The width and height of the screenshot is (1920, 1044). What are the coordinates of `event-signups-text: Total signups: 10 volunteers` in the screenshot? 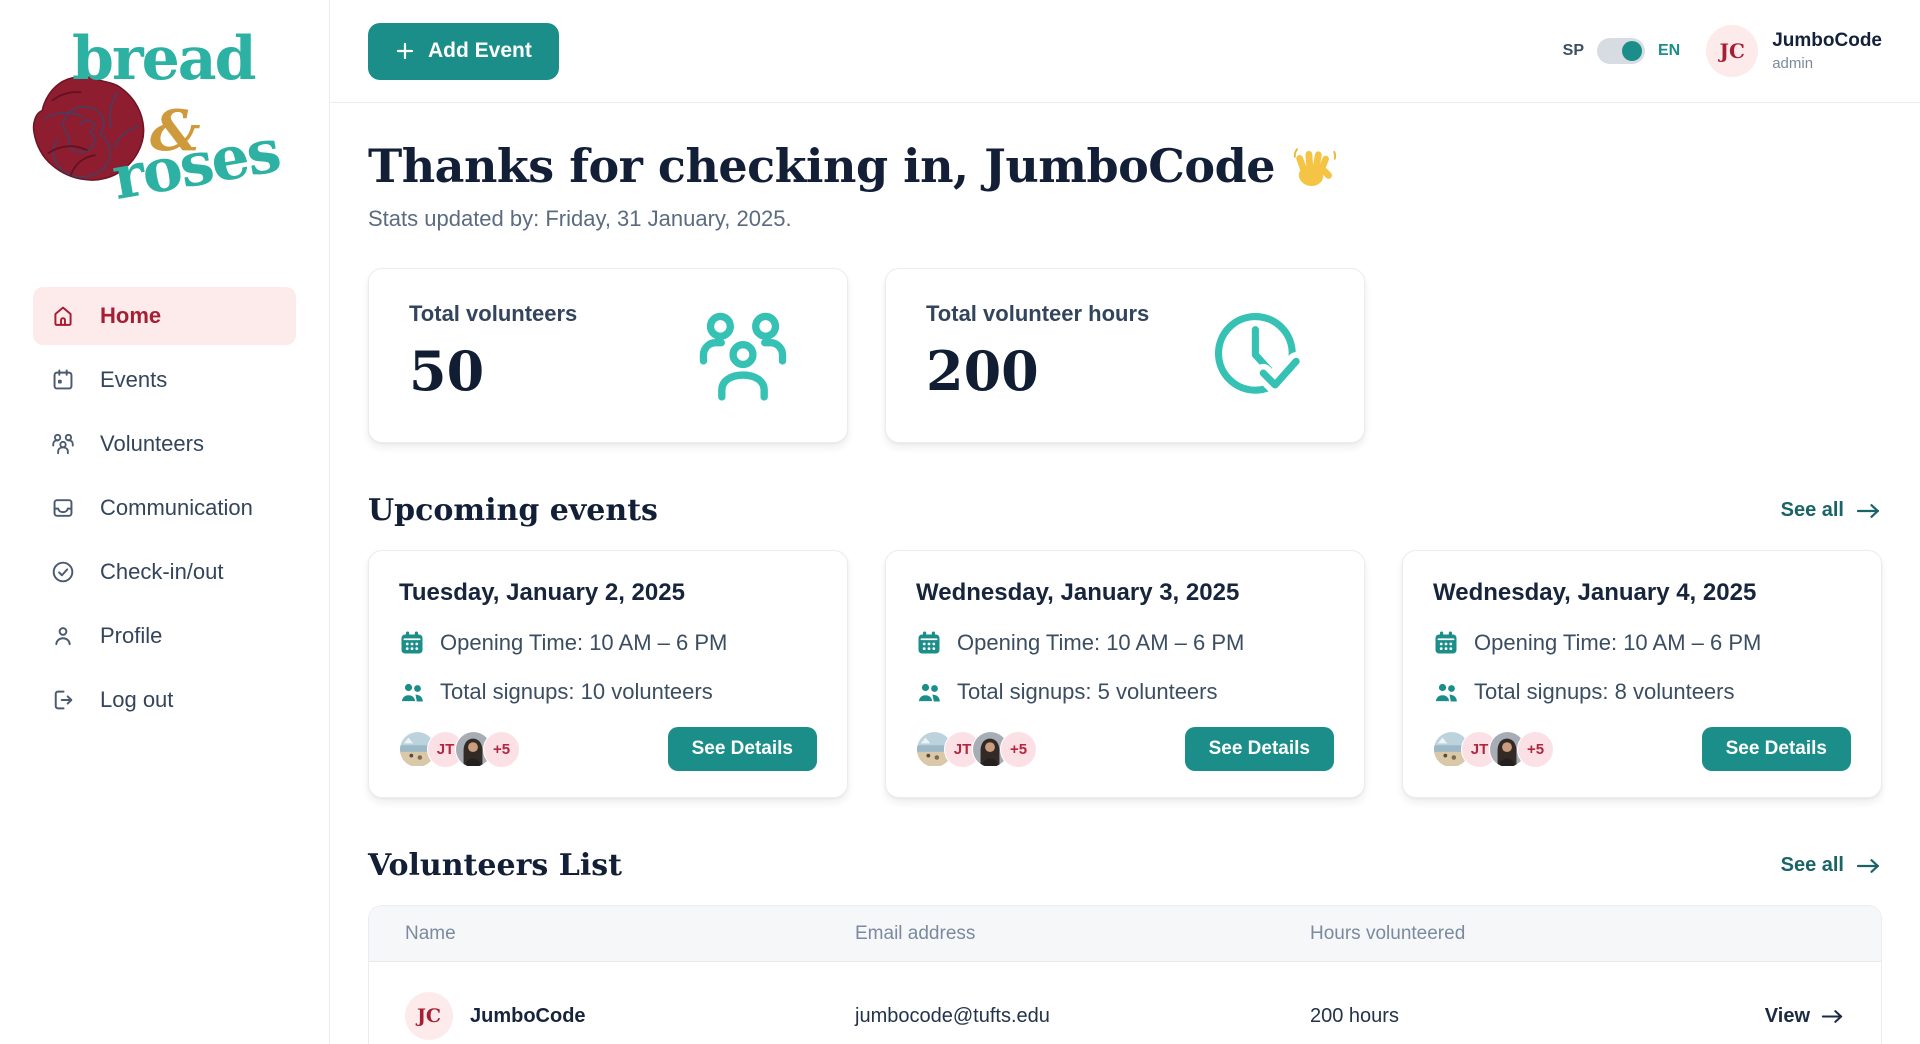 It's located at (576, 691).